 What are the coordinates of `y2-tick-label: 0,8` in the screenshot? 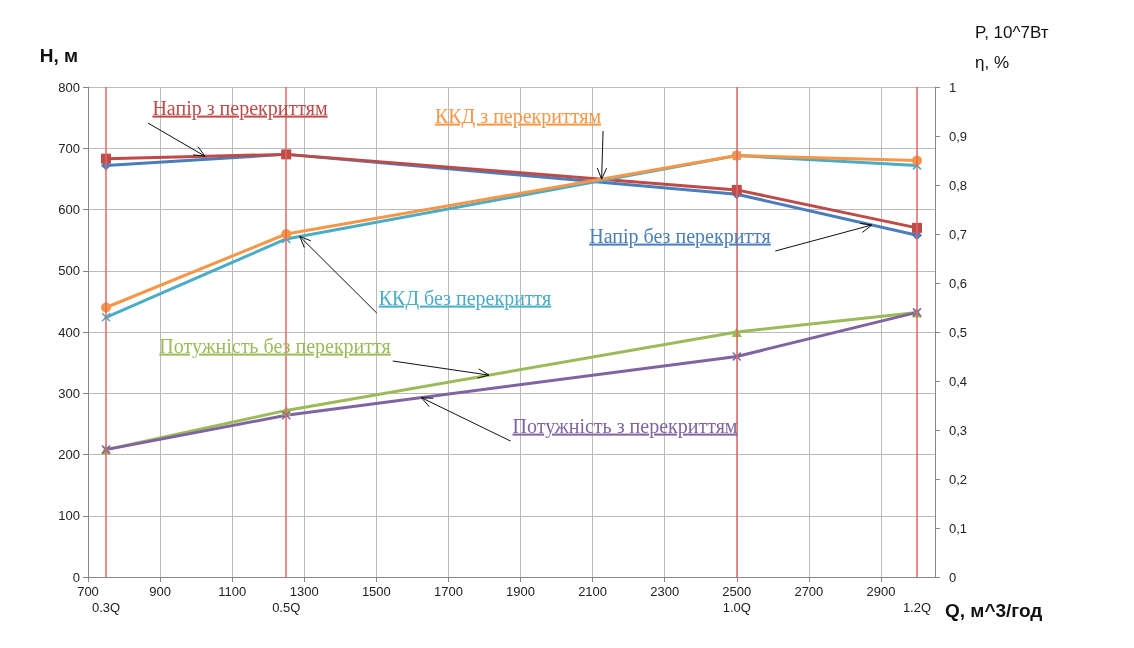 It's located at (958, 185).